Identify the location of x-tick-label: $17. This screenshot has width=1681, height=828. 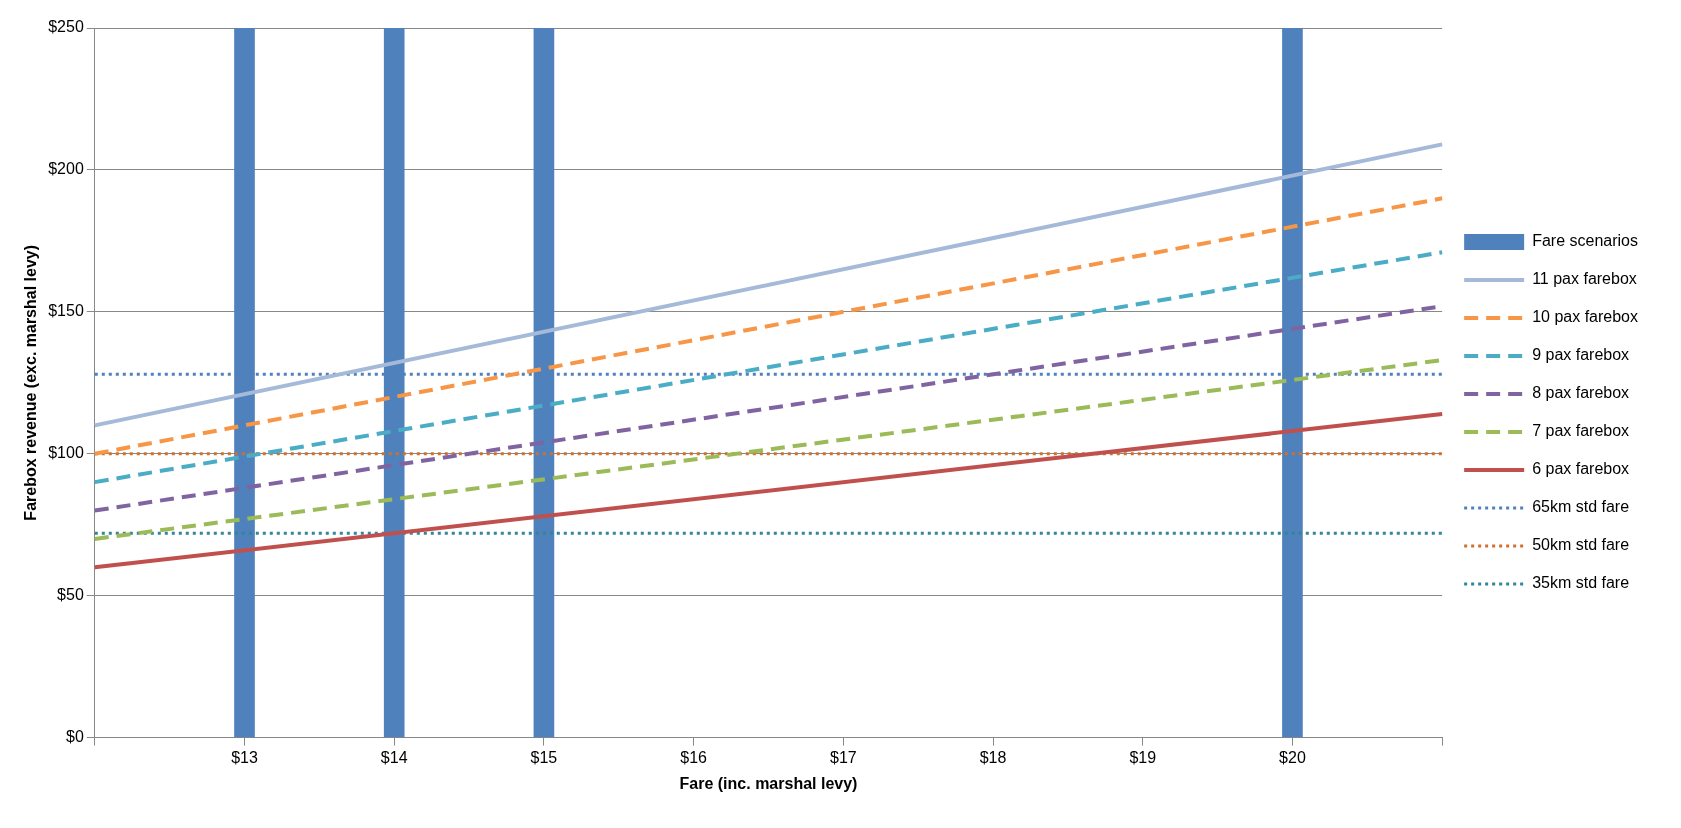
(843, 757).